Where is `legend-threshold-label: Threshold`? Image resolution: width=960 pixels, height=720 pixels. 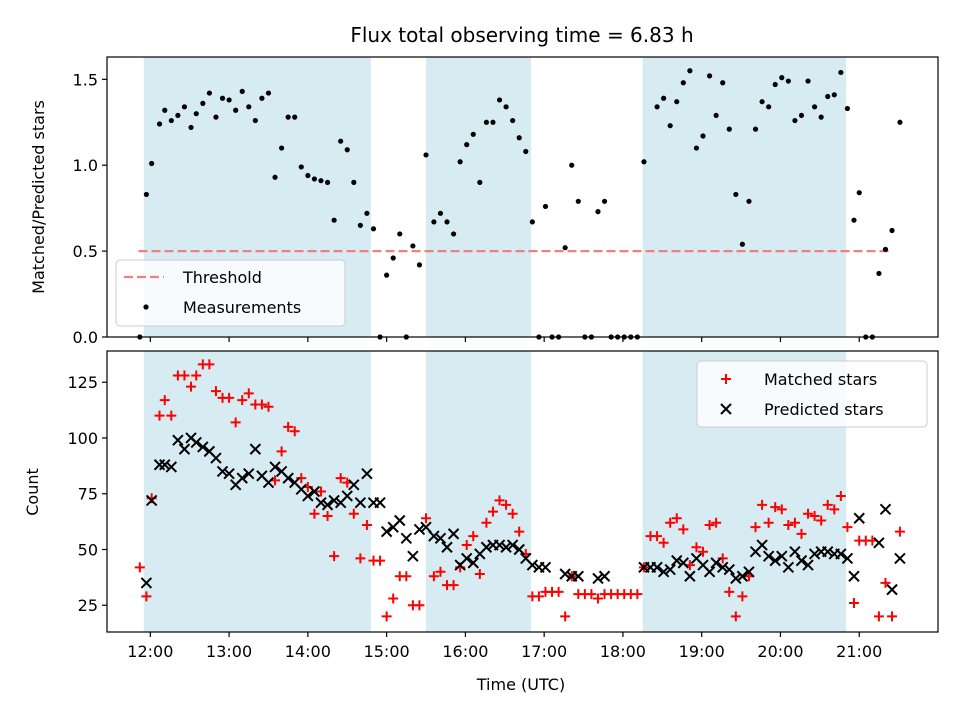 legend-threshold-label: Threshold is located at coordinates (222, 277).